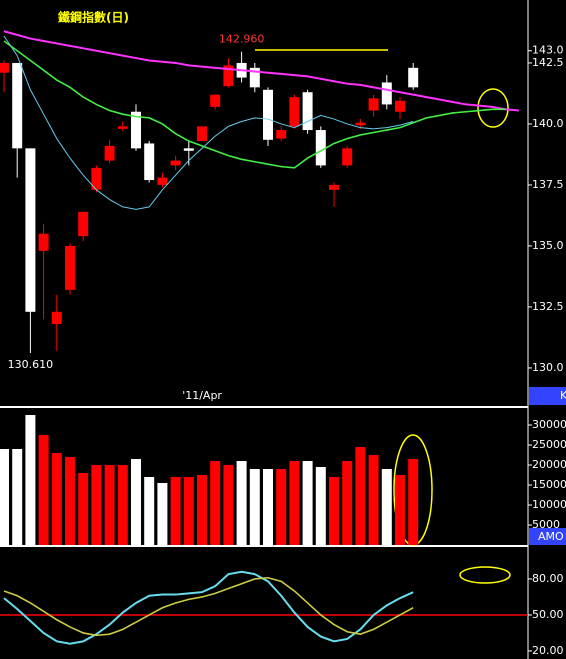 Image resolution: width=566 pixels, height=659 pixels. I want to click on y-tick-label: 140.0, so click(548, 123).